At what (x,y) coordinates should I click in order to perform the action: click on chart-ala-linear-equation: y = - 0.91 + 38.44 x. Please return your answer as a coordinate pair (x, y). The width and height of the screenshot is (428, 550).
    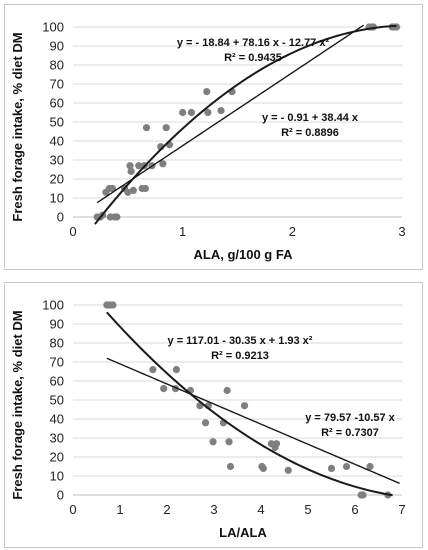
    Looking at the image, I should click on (310, 118).